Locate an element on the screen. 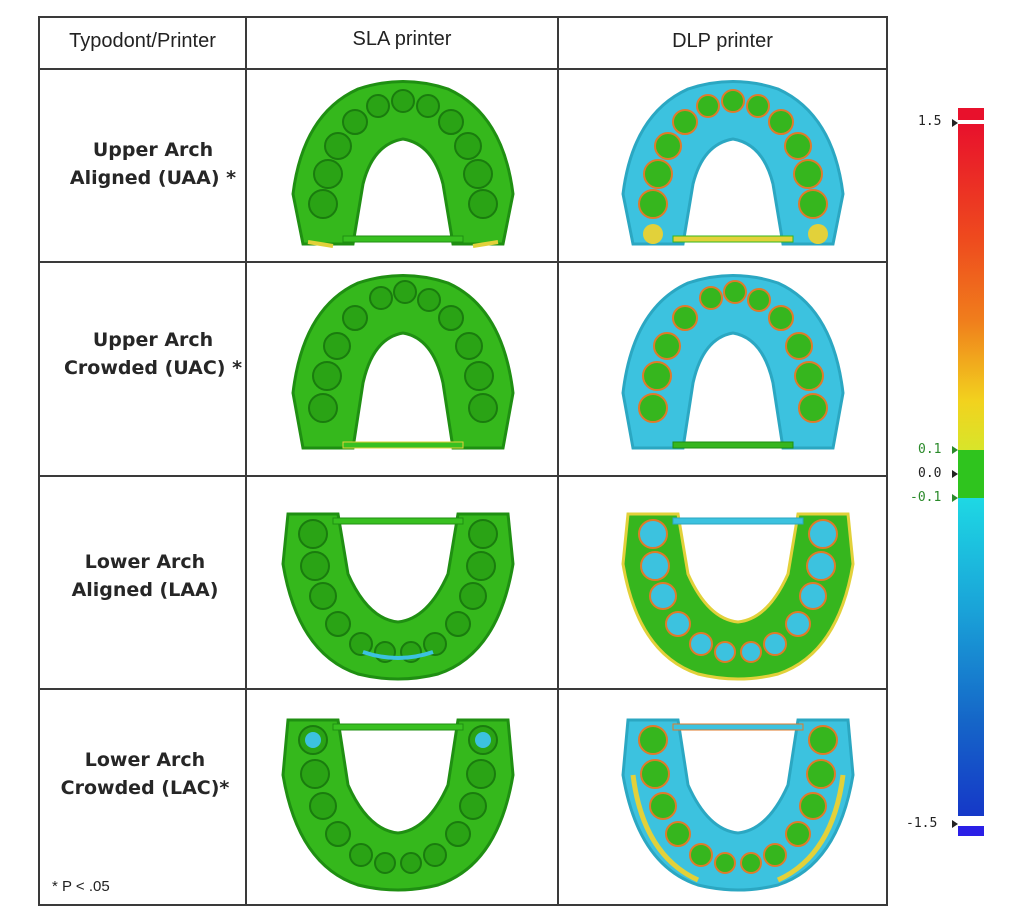  row-label-uac-line1: Upper Arch is located at coordinates (153, 340).